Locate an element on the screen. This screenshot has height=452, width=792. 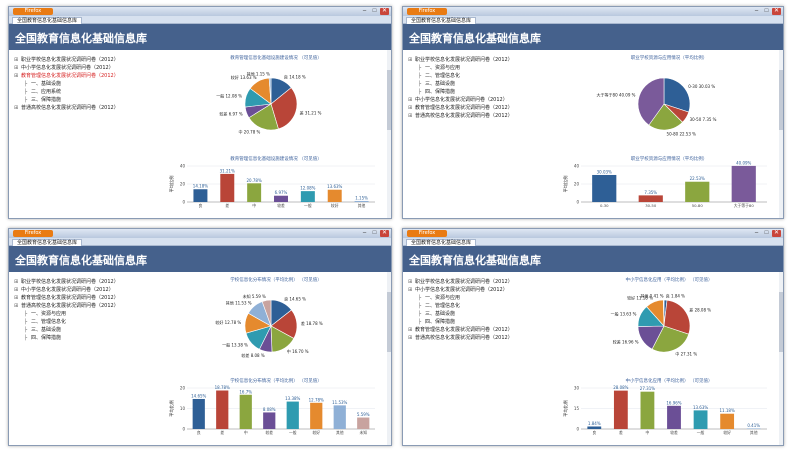
bar-value-label: 11.53% is located at coordinates (339, 402).